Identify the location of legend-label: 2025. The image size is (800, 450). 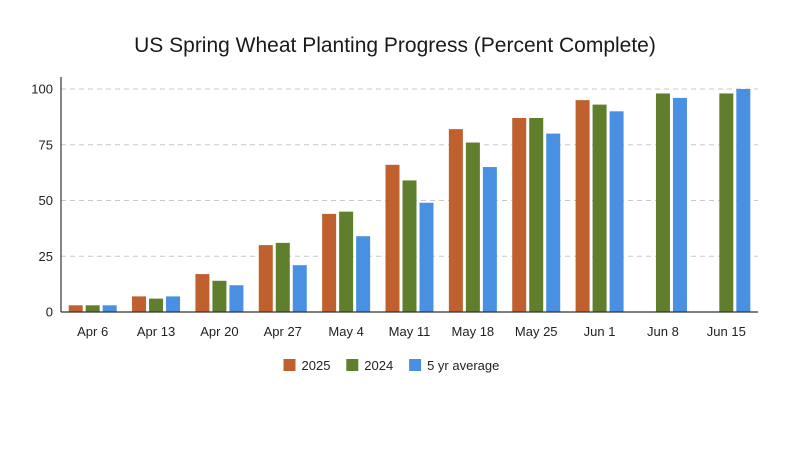
(316, 365).